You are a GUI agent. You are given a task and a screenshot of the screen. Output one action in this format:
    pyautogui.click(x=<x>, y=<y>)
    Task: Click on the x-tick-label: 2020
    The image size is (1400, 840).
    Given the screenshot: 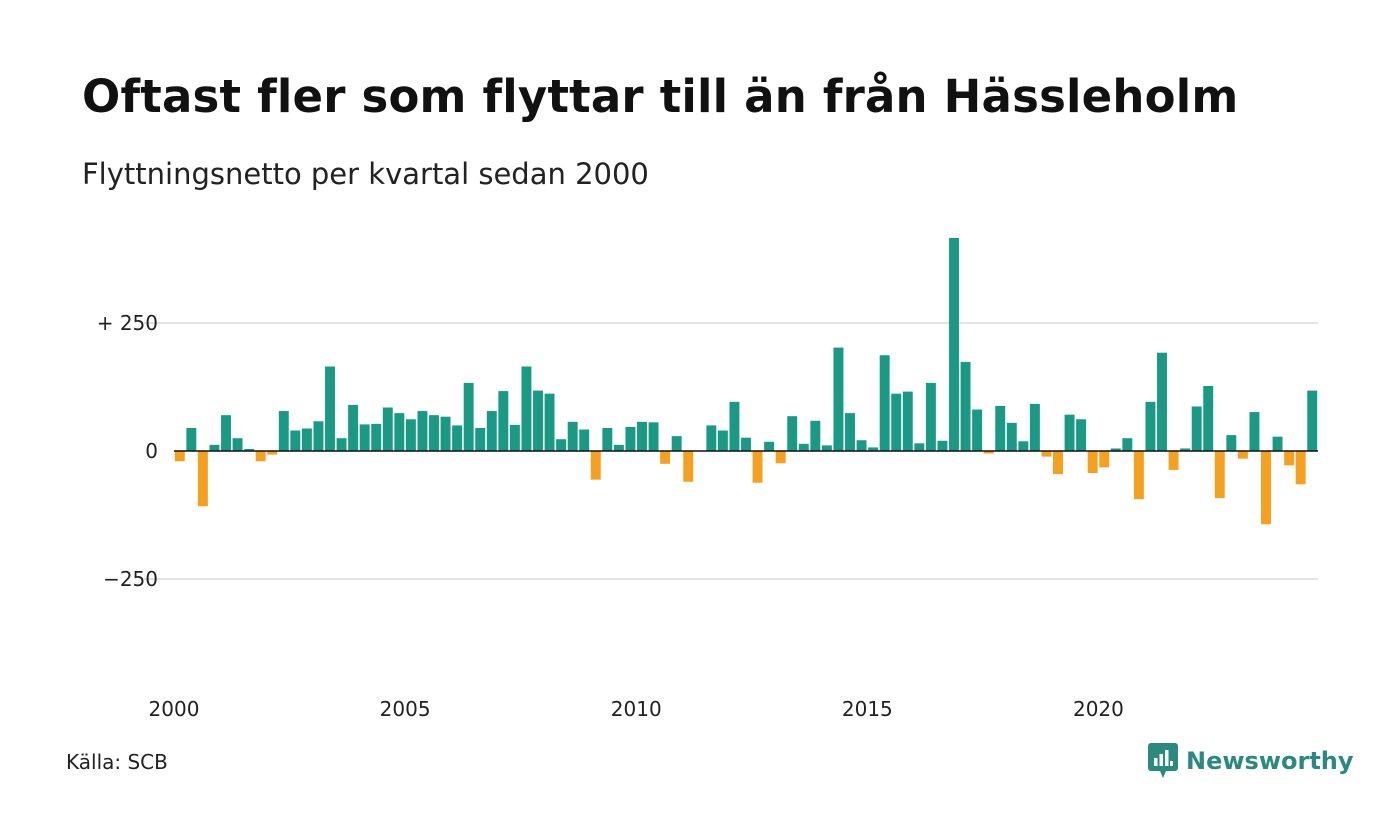 What is the action you would take?
    pyautogui.click(x=1098, y=709)
    